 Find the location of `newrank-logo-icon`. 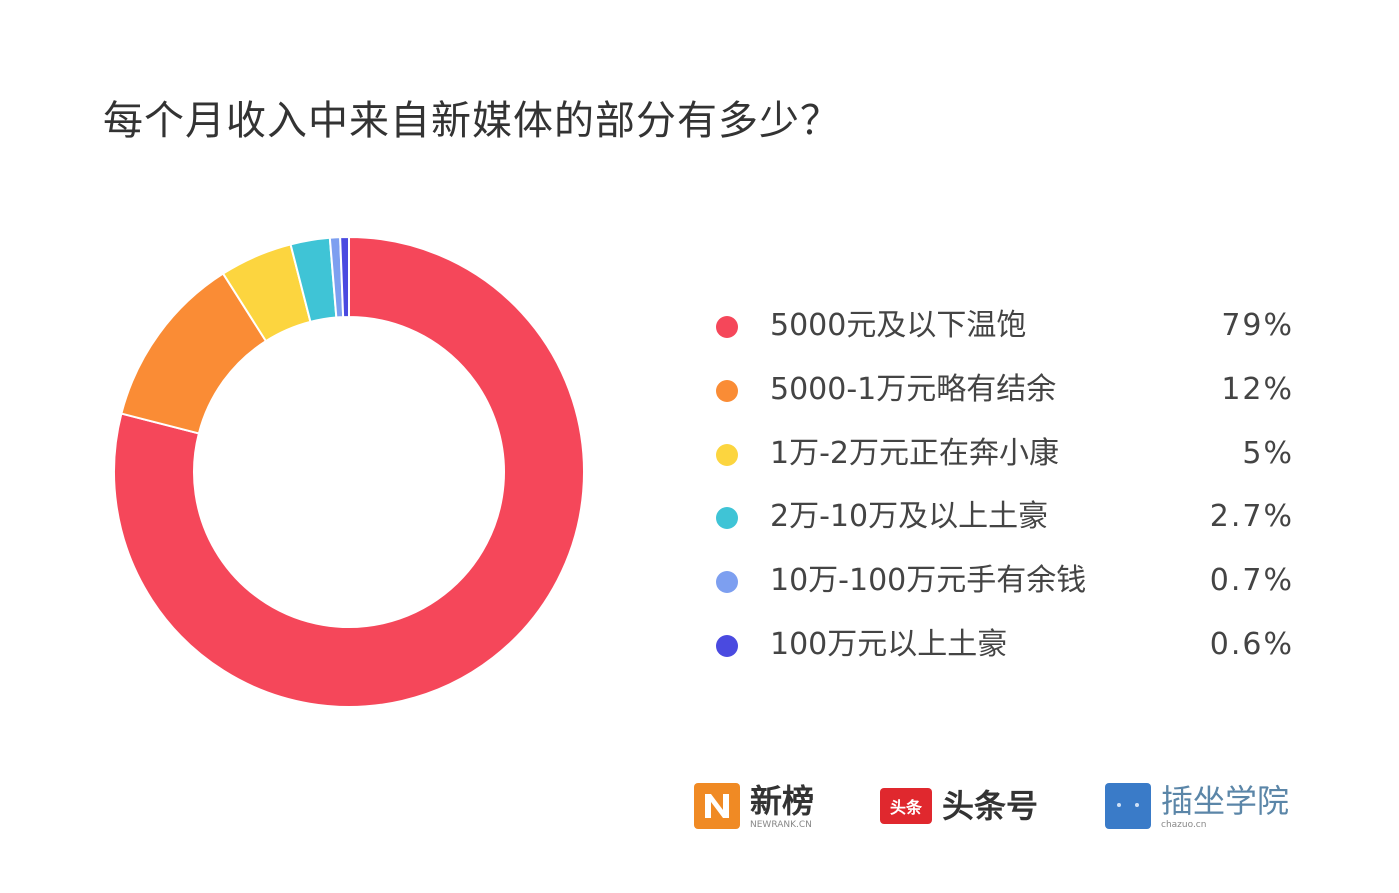

newrank-logo-icon is located at coordinates (717, 806).